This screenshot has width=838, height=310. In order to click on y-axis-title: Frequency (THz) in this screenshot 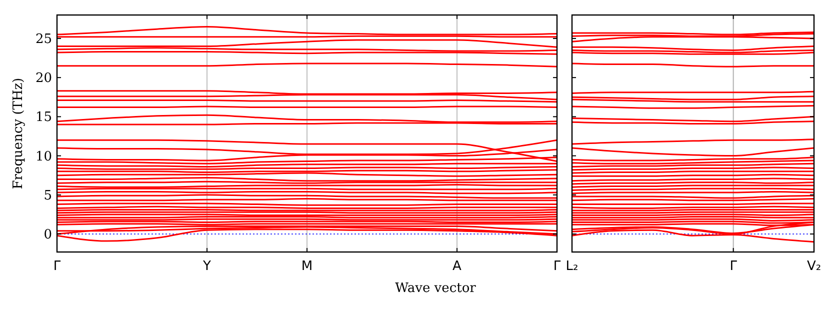, I will do `click(18, 134)`.